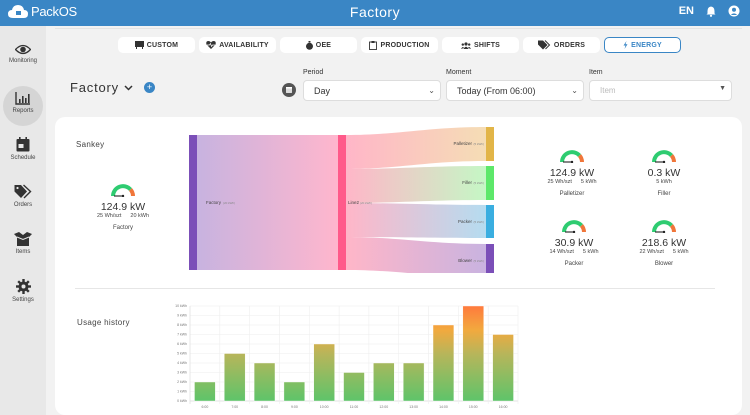  I want to click on section-divider, so click(395, 288).